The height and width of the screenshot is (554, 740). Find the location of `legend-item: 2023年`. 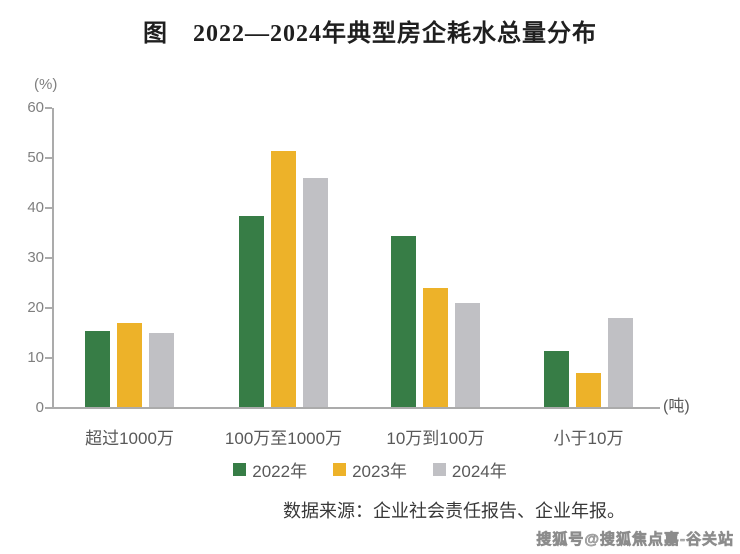

legend-item: 2023年 is located at coordinates (370, 469).